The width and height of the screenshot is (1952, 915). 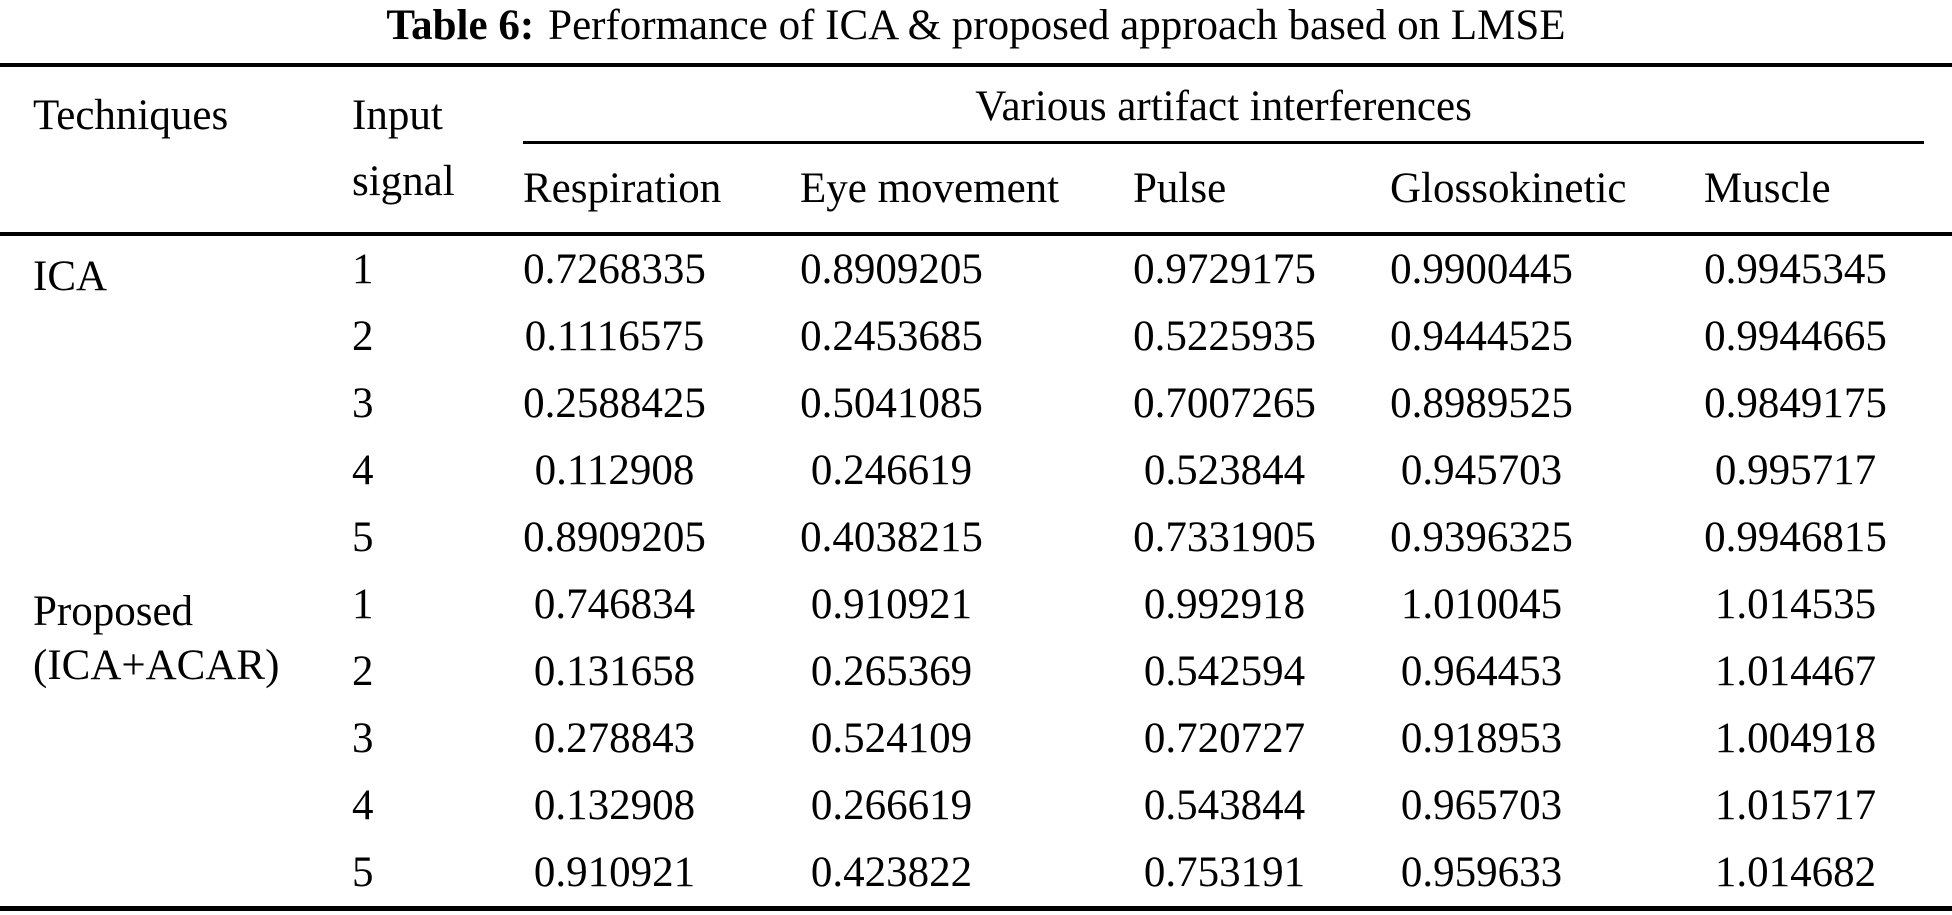 I want to click on value-cell: 0.9946815, so click(x=1795, y=537).